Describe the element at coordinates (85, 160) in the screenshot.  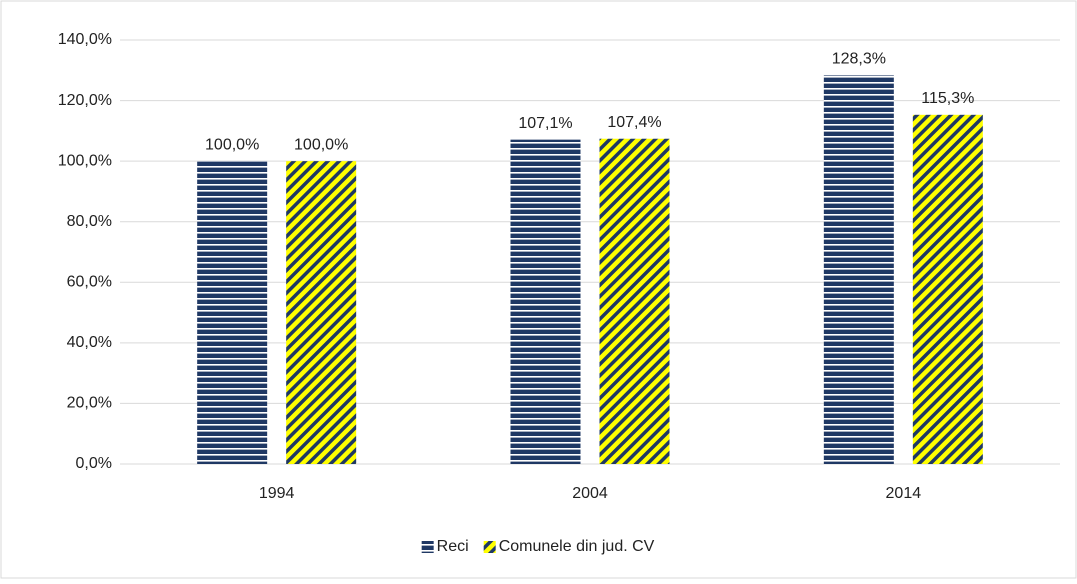
I see `y-tick-label: 100,0%` at that location.